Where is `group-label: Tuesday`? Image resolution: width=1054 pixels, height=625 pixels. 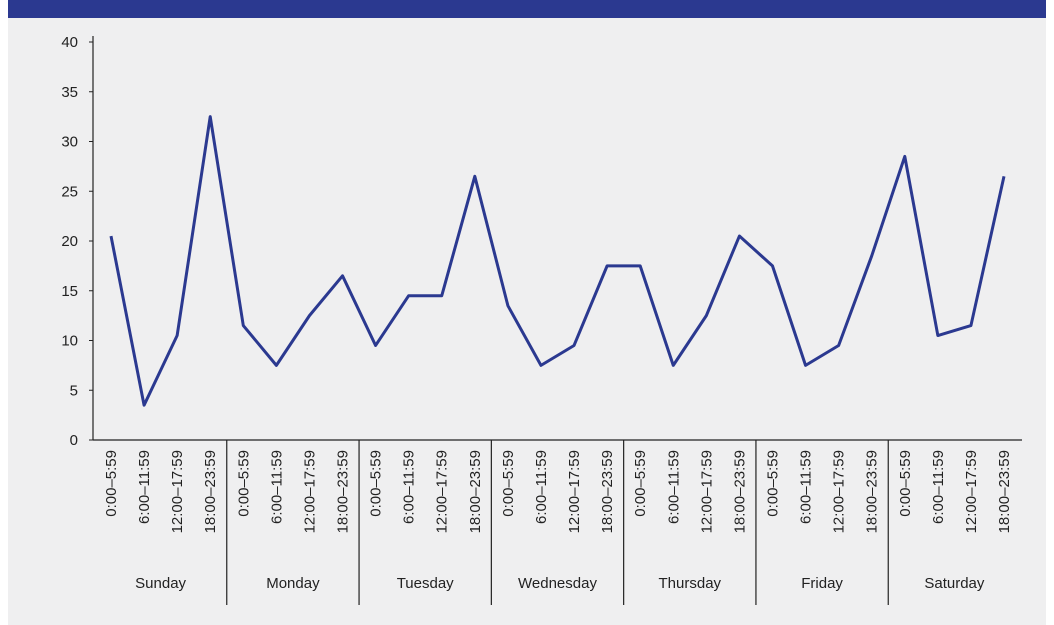
group-label: Tuesday is located at coordinates (425, 583).